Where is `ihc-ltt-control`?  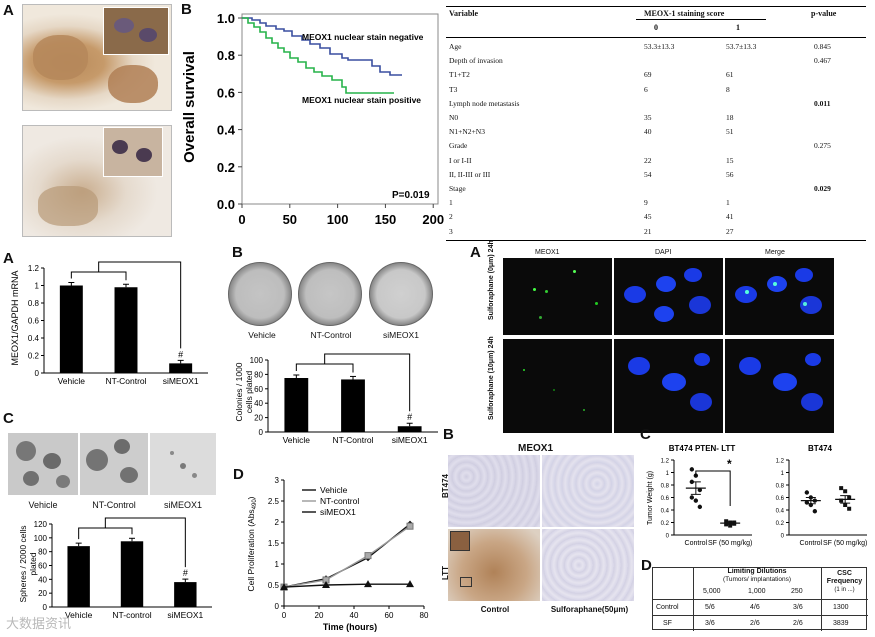 ihc-ltt-control is located at coordinates (494, 565).